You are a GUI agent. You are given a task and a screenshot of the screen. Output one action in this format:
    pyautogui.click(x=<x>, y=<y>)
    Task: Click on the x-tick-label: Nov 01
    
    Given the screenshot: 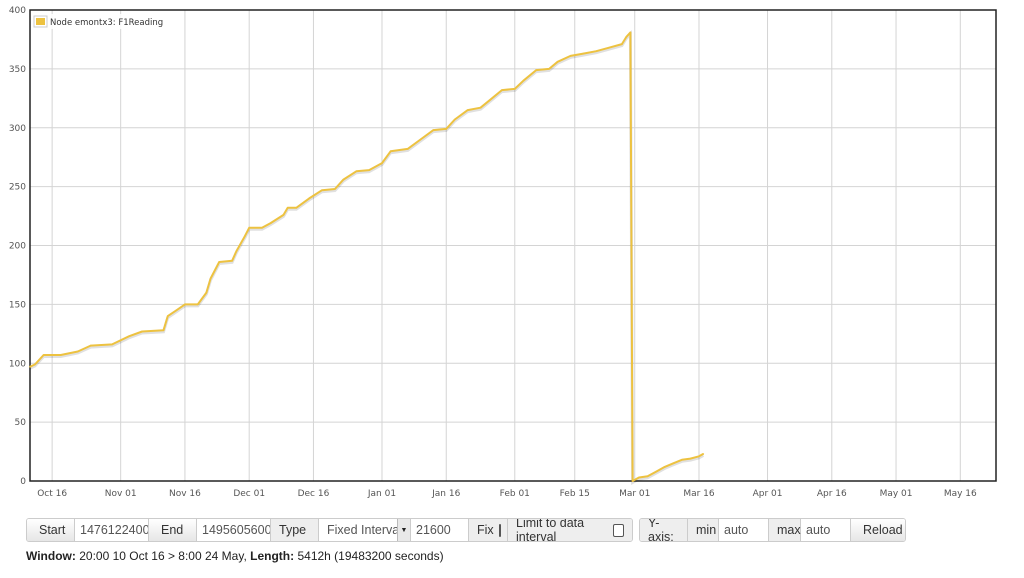 What is the action you would take?
    pyautogui.click(x=121, y=494)
    